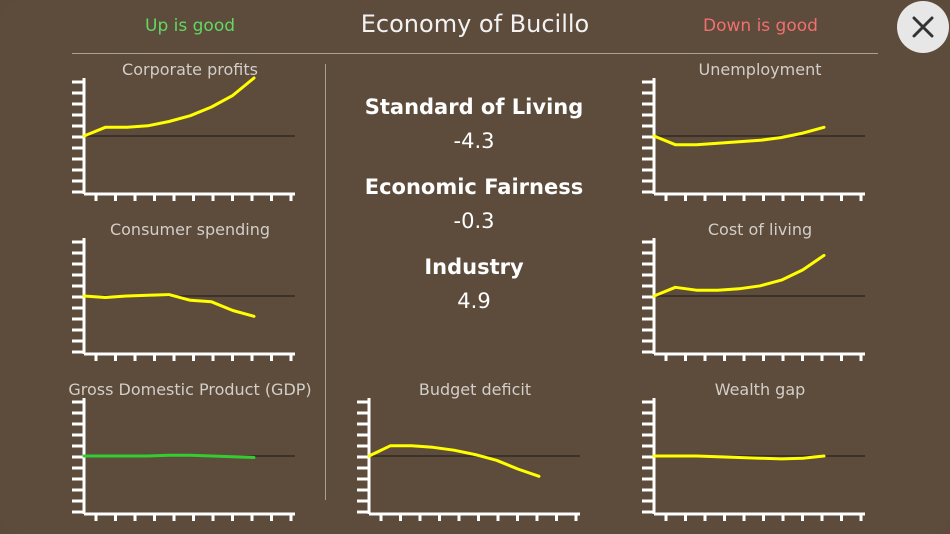  I want to click on chart-gdp, so click(183, 459).